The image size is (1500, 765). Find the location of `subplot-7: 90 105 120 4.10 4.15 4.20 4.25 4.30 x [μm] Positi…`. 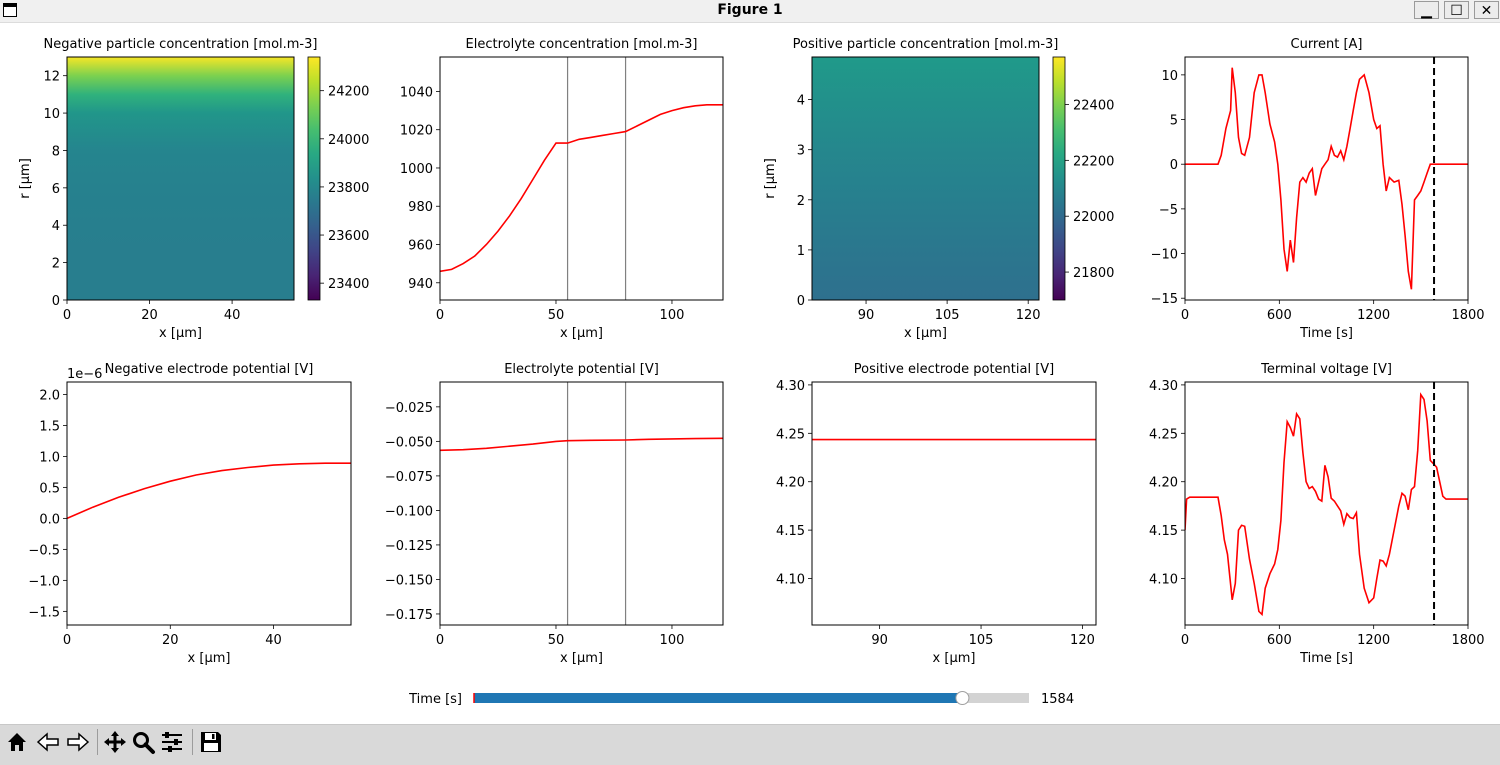

subplot-7: 90 105 120 4.10 4.15 4.20 4.25 4.30 x [μm] Positi… is located at coordinates (936, 514).